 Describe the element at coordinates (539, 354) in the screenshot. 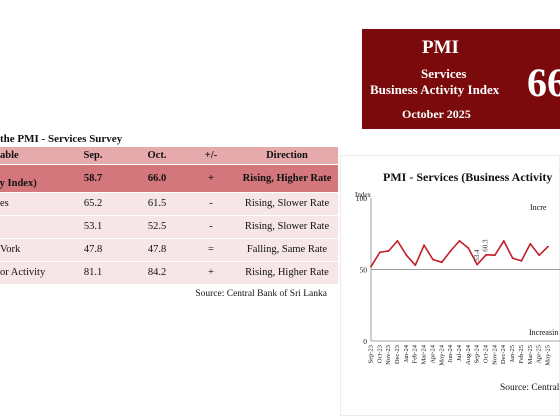

I see `x-tick-label: Apr-25` at that location.